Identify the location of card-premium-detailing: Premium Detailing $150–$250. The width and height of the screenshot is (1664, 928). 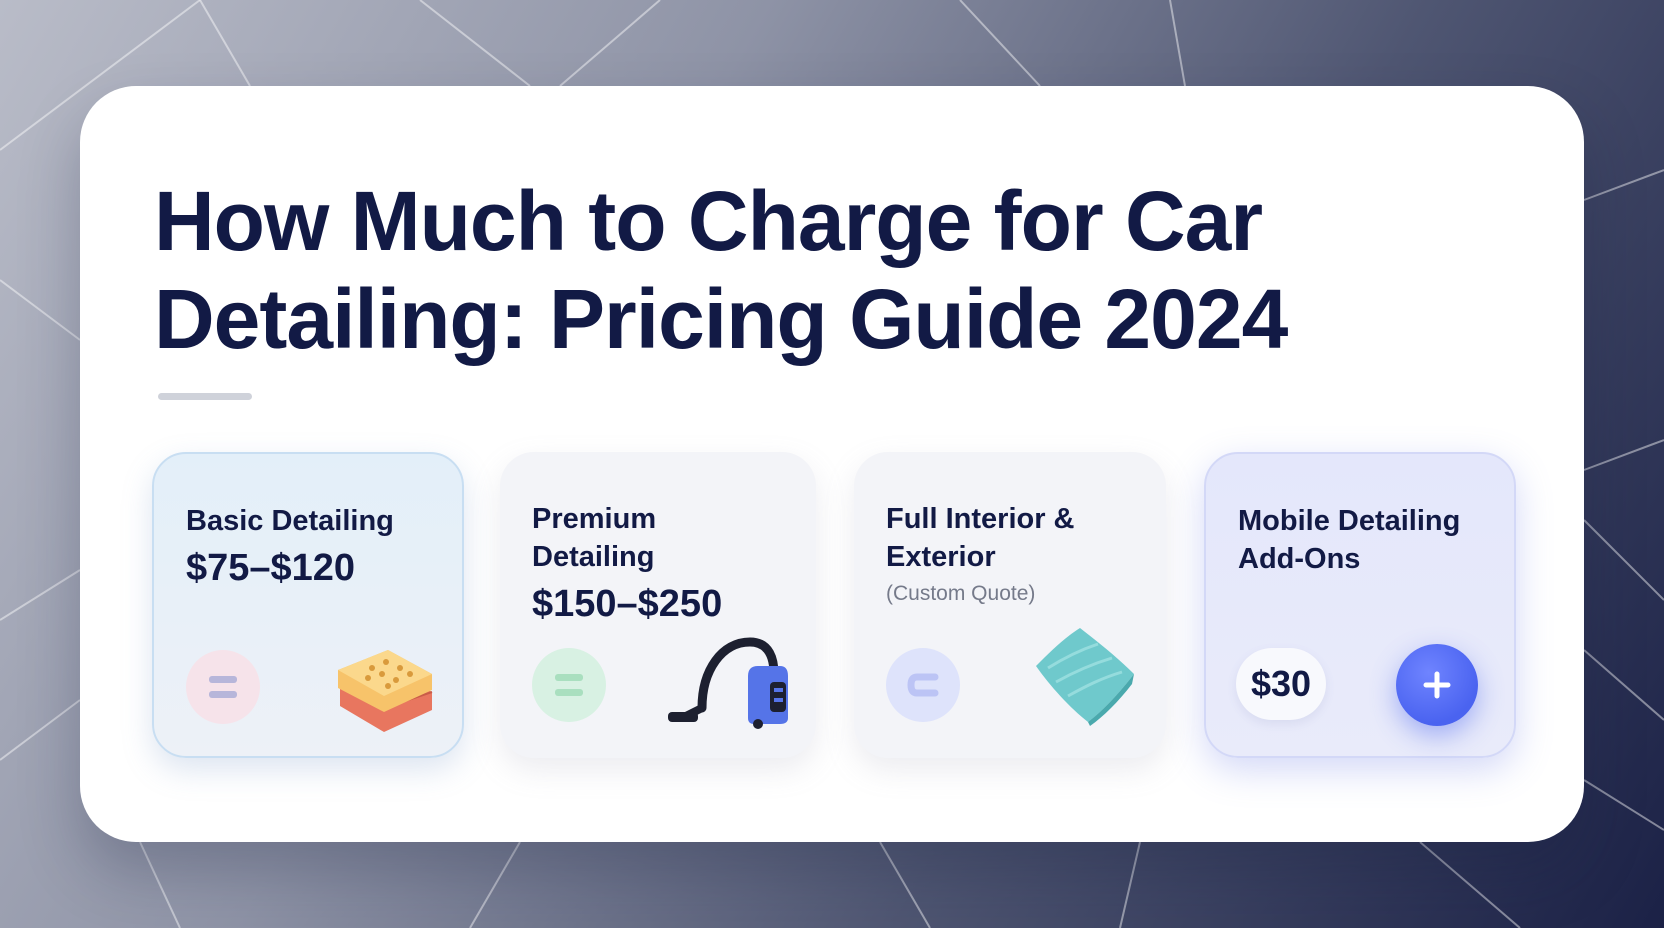
(658, 605).